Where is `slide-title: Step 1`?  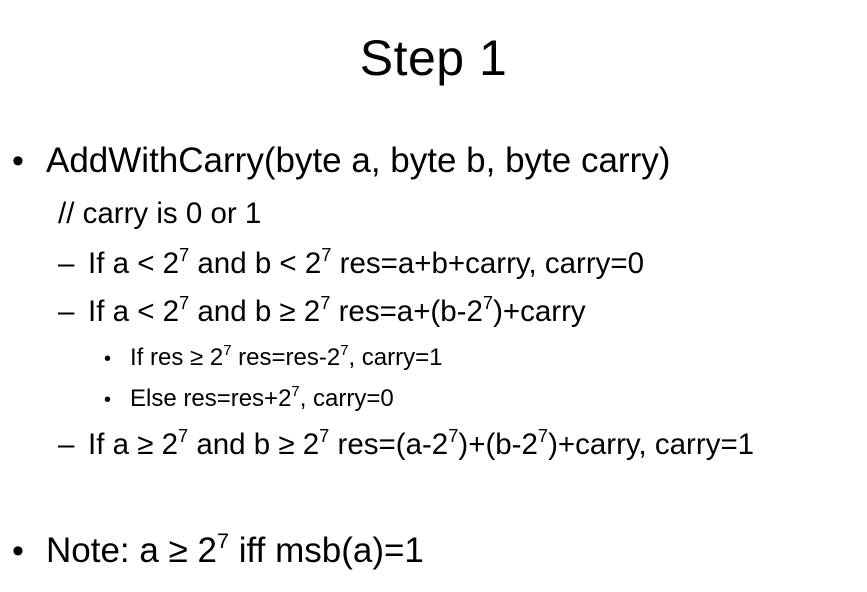 slide-title: Step 1 is located at coordinates (433, 58).